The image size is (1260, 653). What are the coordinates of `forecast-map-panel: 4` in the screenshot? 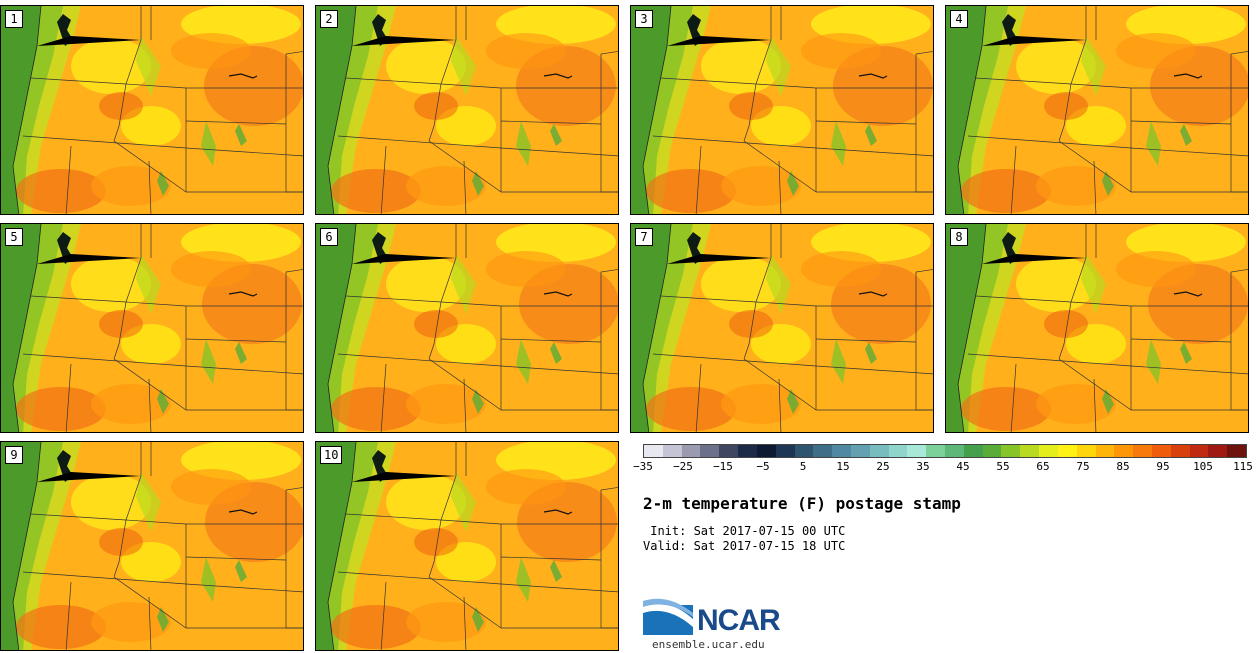 It's located at (1097, 110).